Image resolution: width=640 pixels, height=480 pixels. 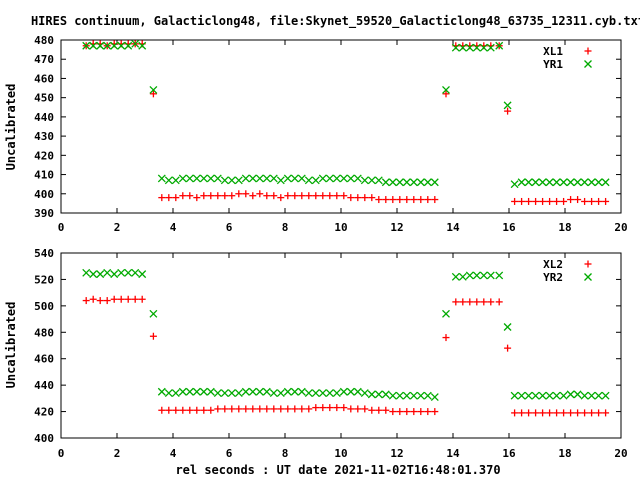 I want to click on y-tick-label: 400, so click(x=44, y=438).